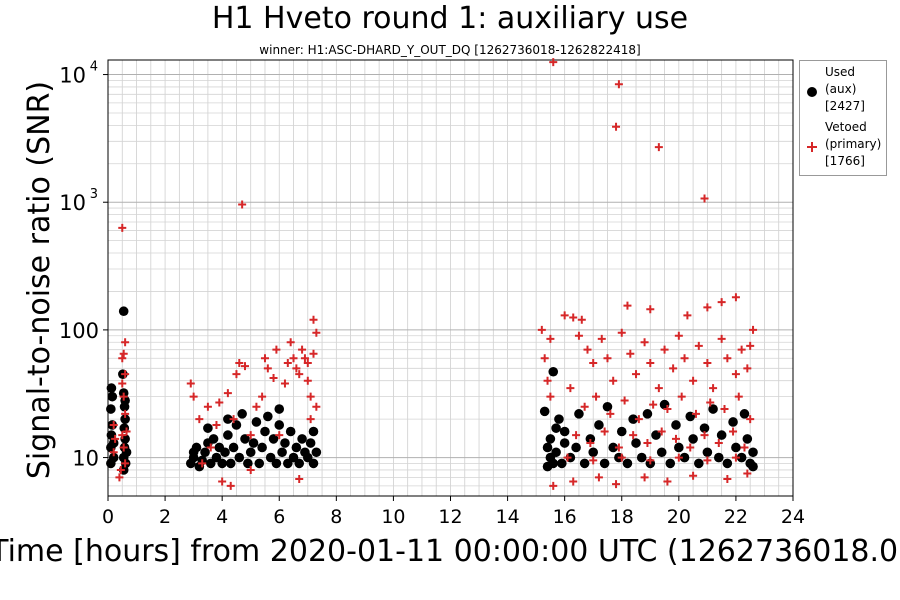 The image size is (900, 600). I want to click on x-tick-label: 0, so click(108, 517).